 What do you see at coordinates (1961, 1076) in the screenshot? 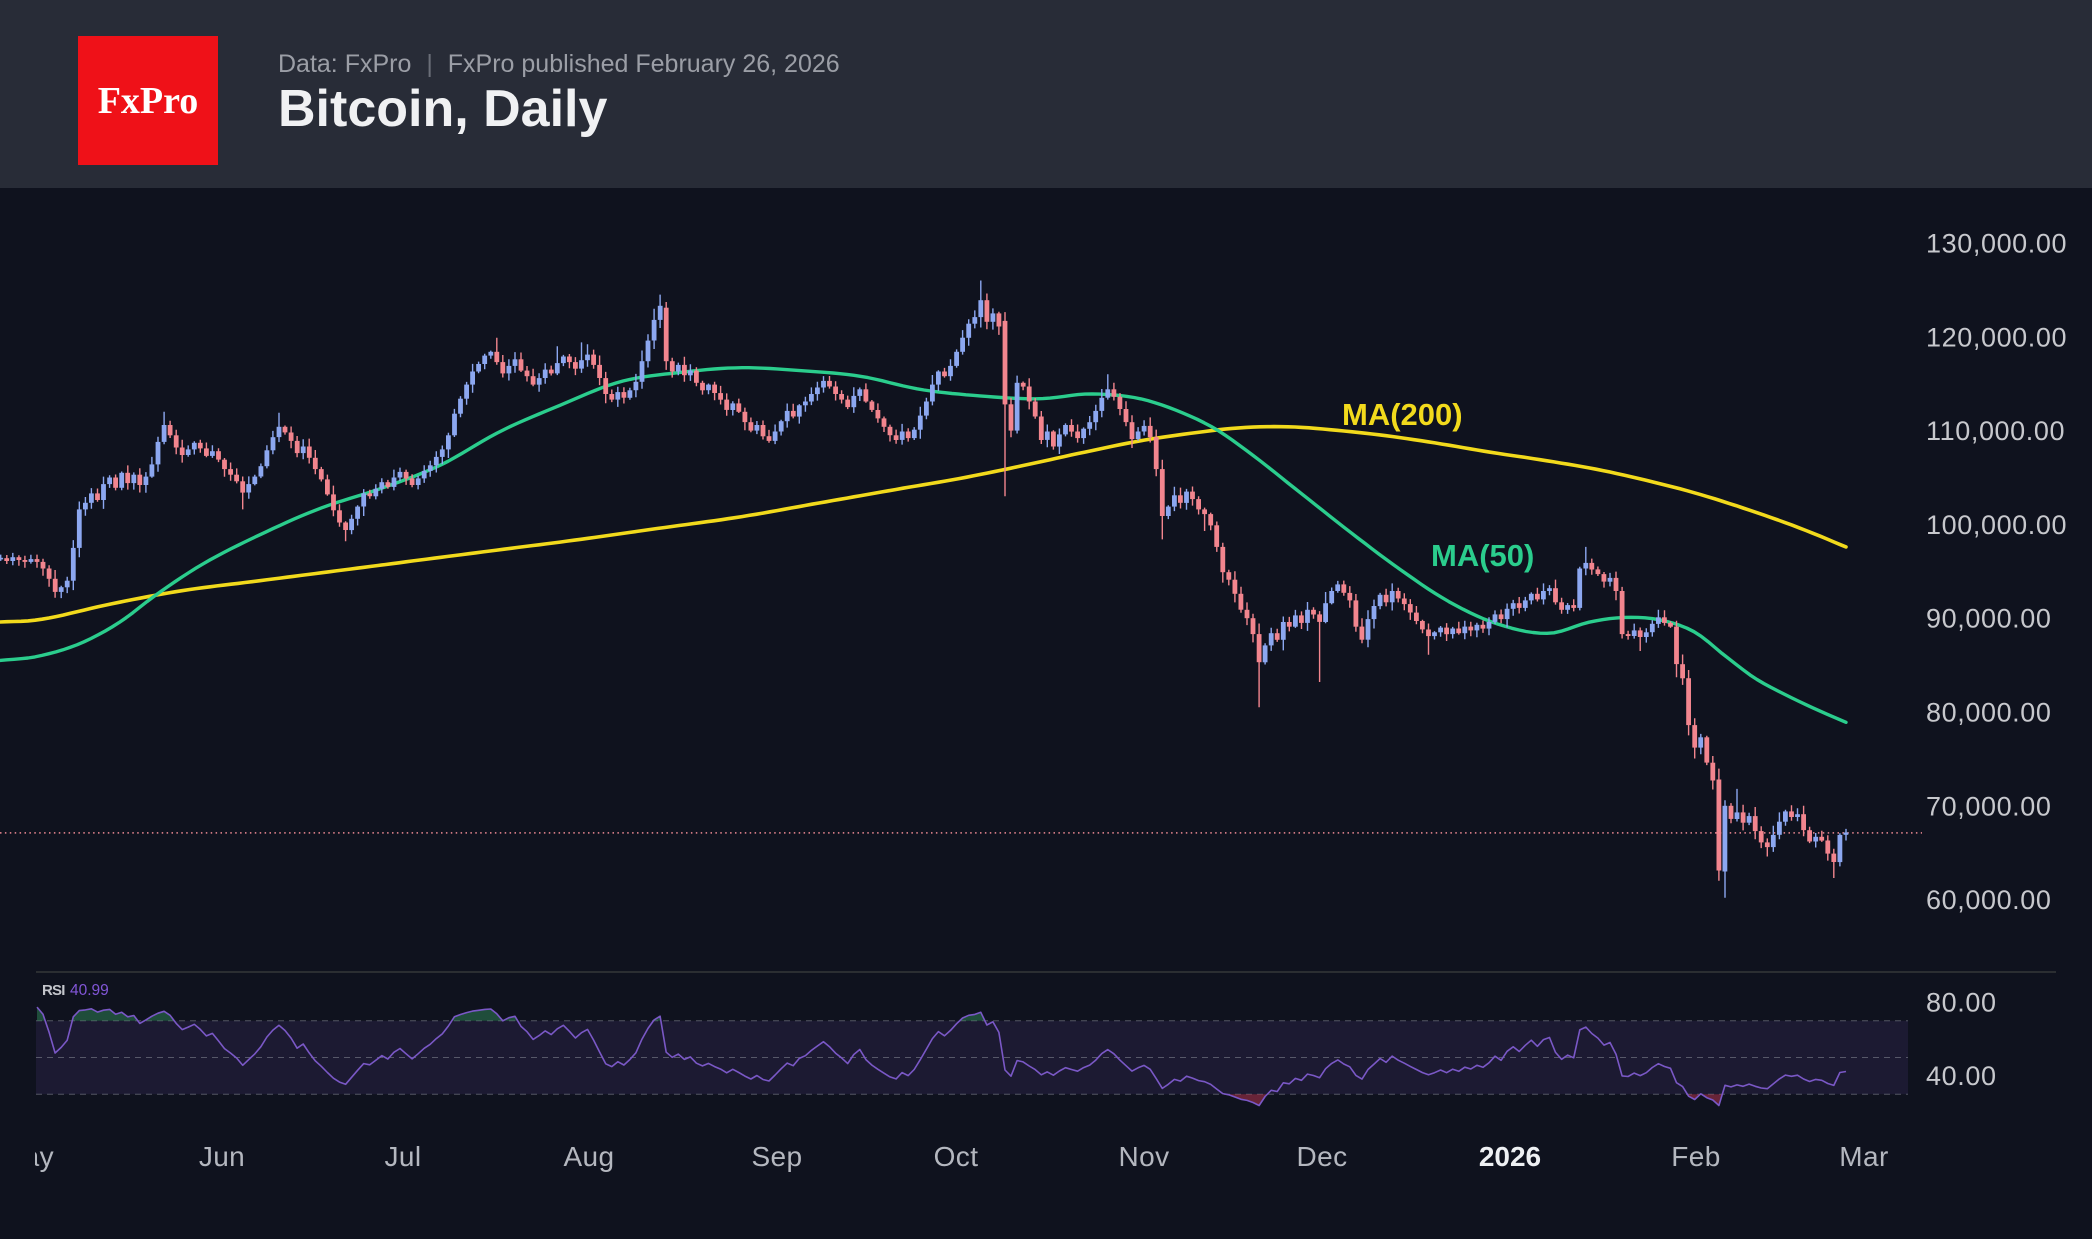
I see `svg-text: 40.00` at bounding box center [1961, 1076].